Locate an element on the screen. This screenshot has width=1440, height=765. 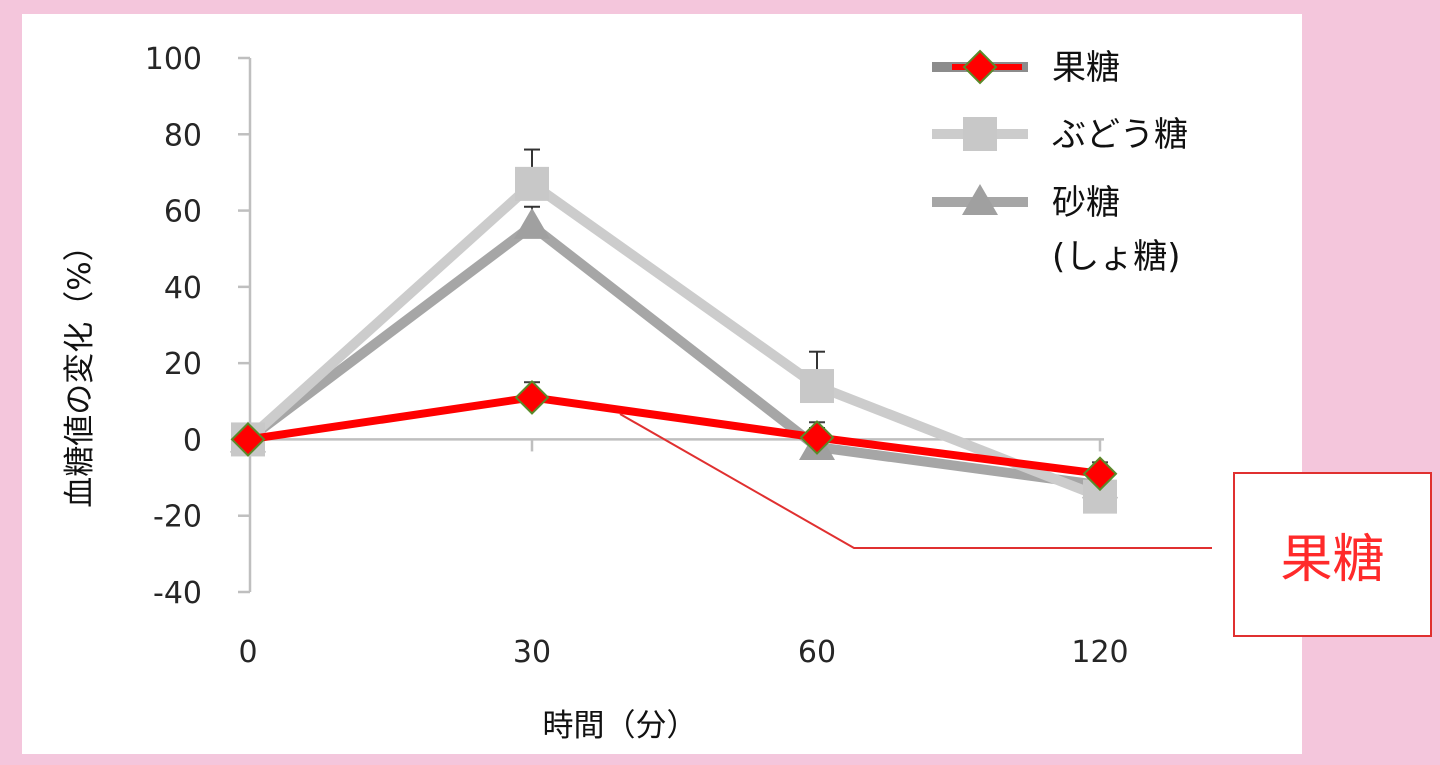
legend-marker-triangle is located at coordinates (980, 199).